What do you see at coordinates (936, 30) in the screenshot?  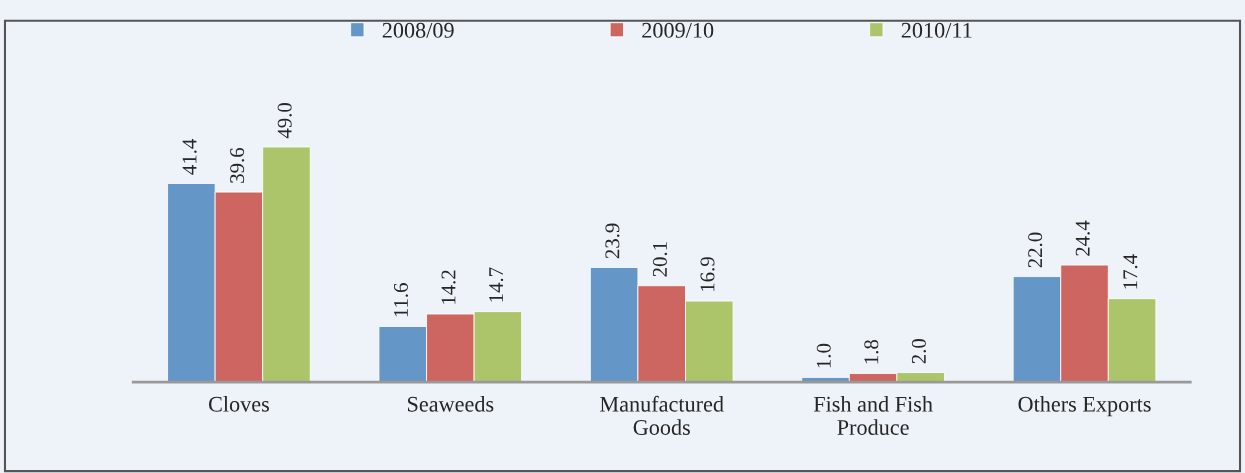 I see `legend-label: 2010/11` at bounding box center [936, 30].